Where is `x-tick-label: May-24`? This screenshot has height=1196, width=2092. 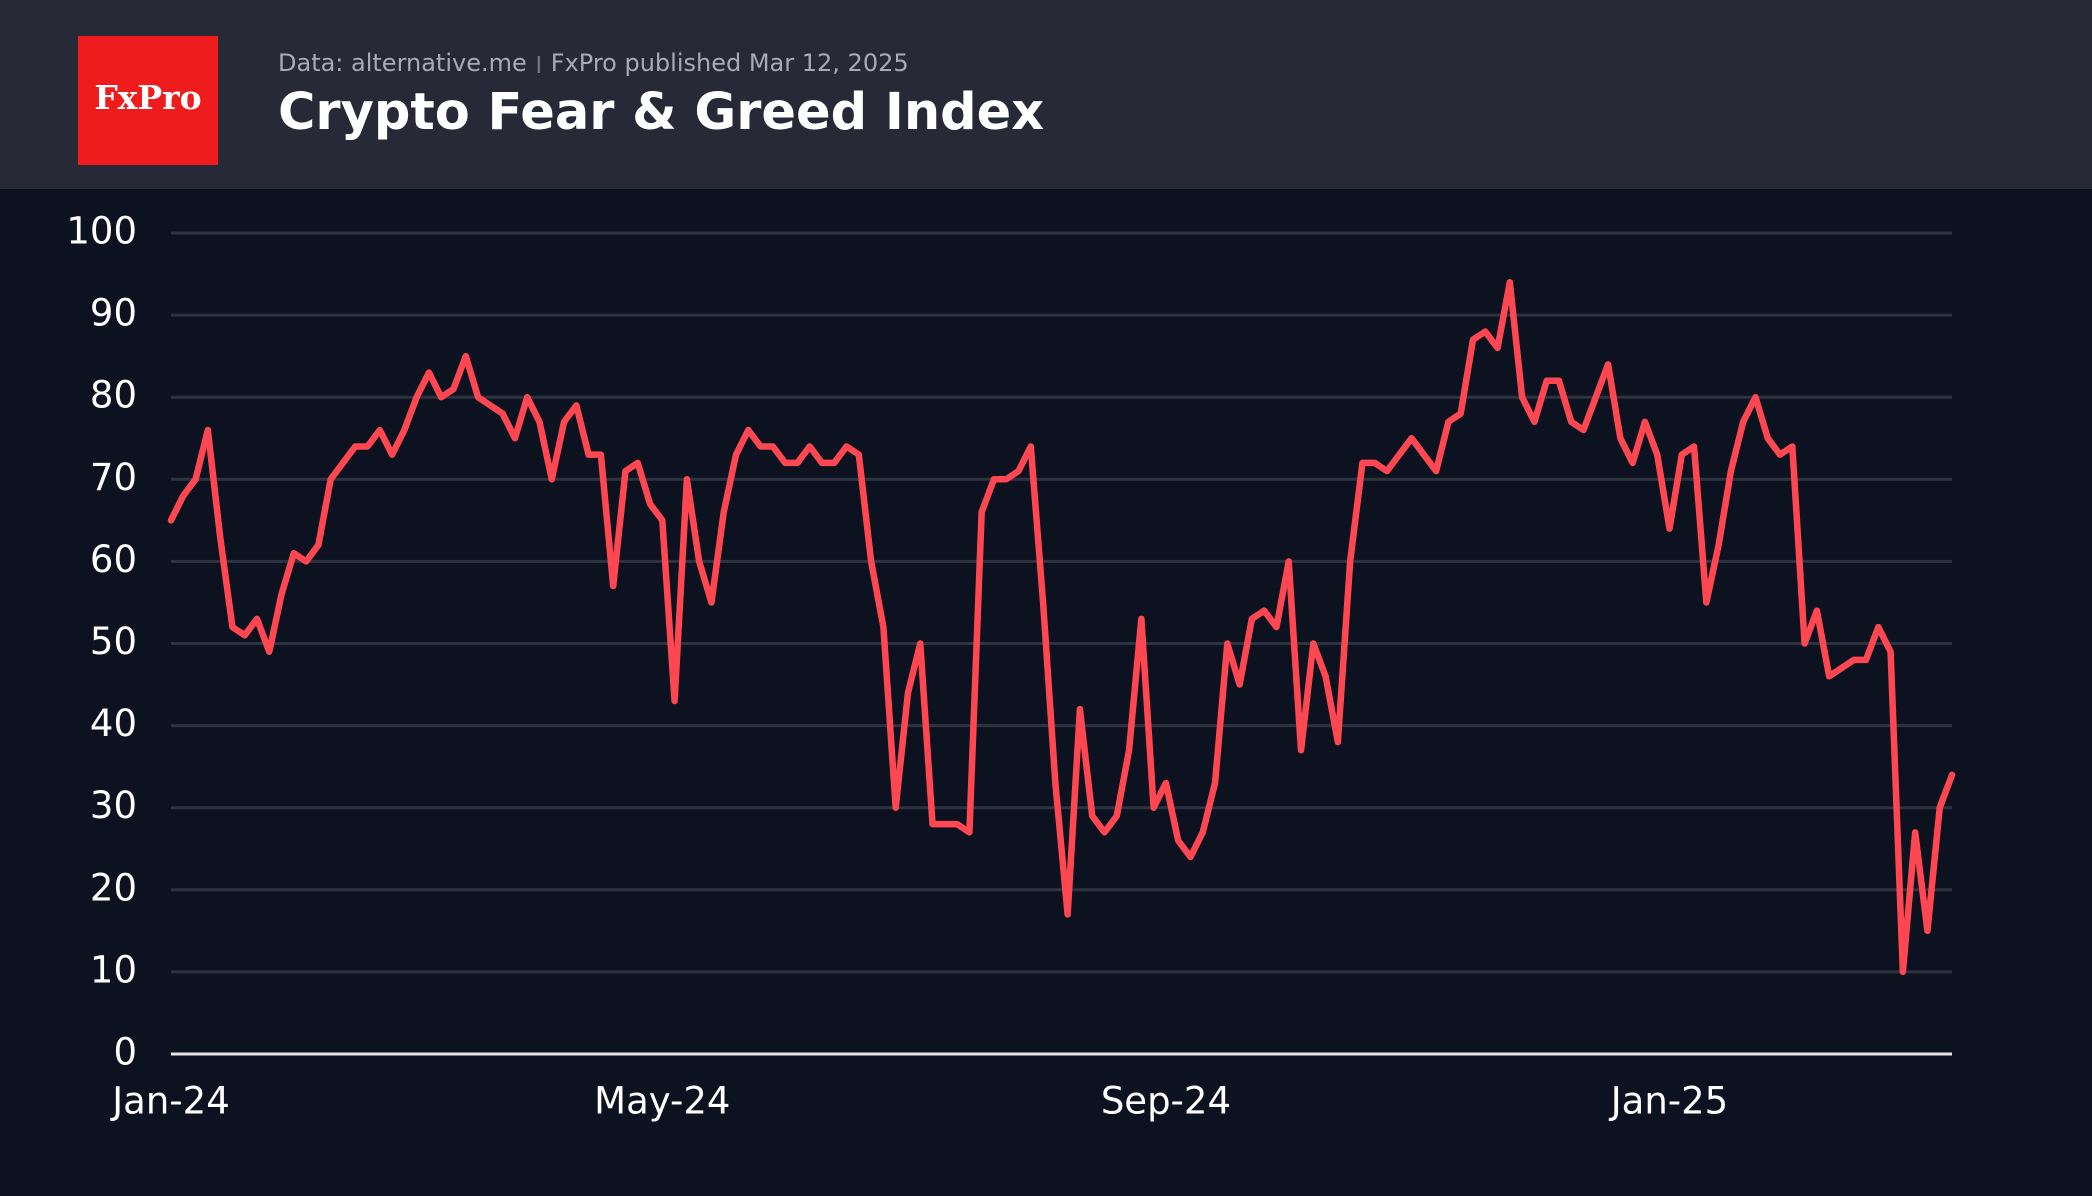
x-tick-label: May-24 is located at coordinates (662, 1101).